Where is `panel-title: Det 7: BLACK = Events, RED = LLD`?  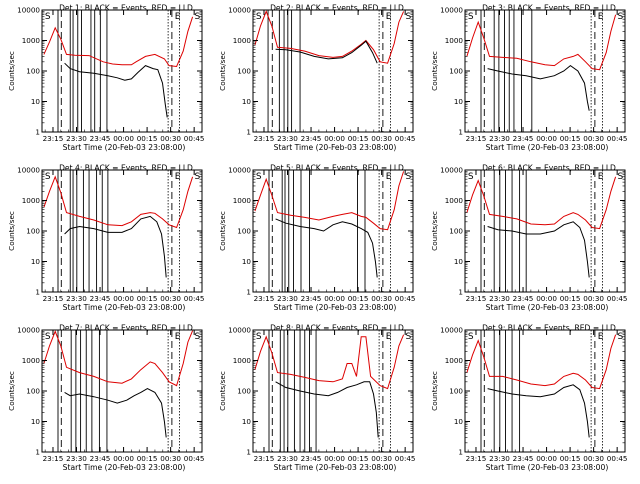
panel-title: Det 7: BLACK = Events, RED = LLD is located at coordinates (126, 328).